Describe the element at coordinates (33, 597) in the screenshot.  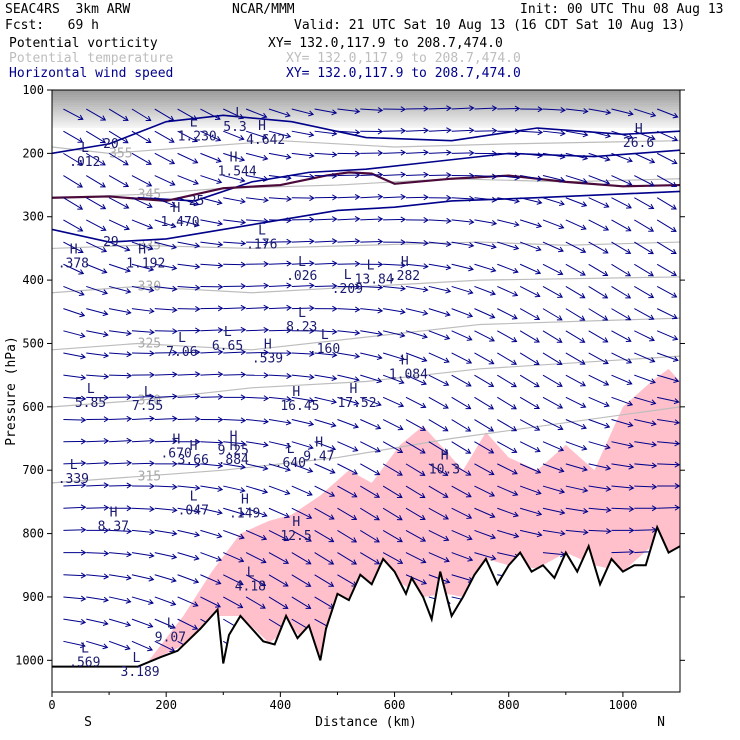
I see `y-tick-label: 900` at that location.